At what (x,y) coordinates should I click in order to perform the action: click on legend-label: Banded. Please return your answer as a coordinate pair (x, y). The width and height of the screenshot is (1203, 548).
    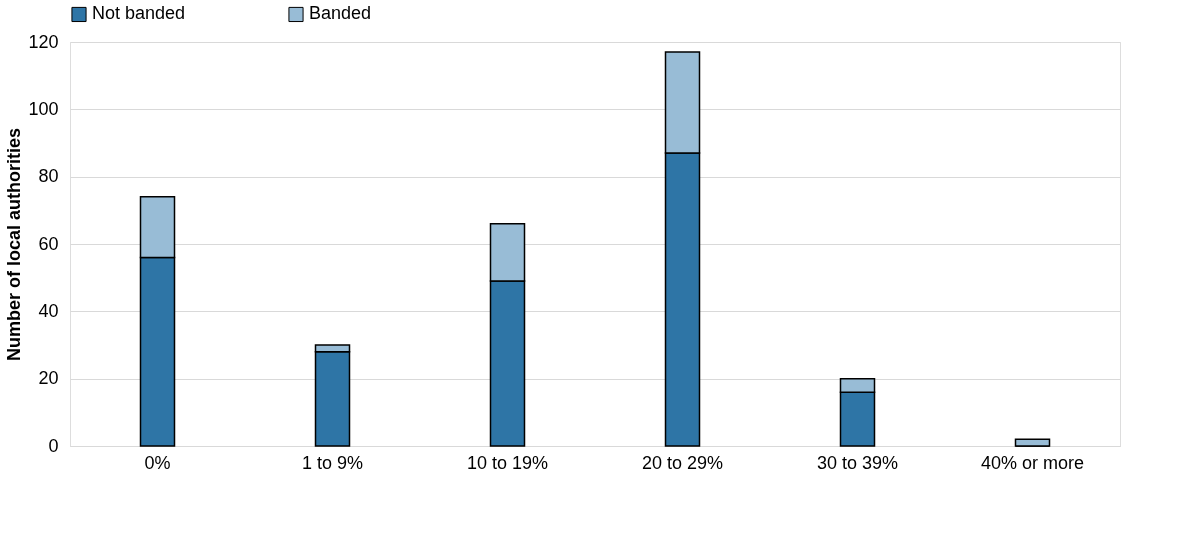
    Looking at the image, I should click on (340, 13).